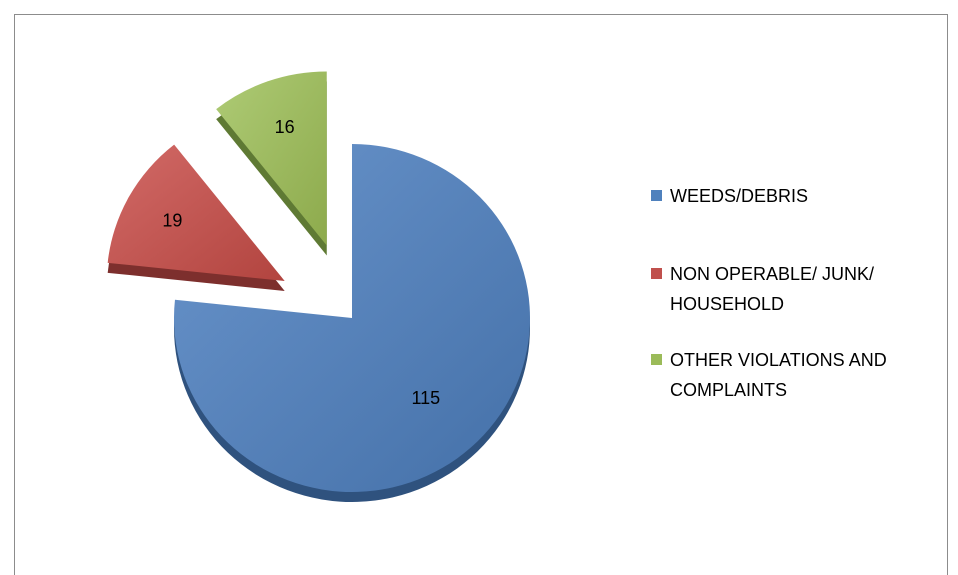 The image size is (958, 575). What do you see at coordinates (285, 127) in the screenshot?
I see `data-label-2: 16` at bounding box center [285, 127].